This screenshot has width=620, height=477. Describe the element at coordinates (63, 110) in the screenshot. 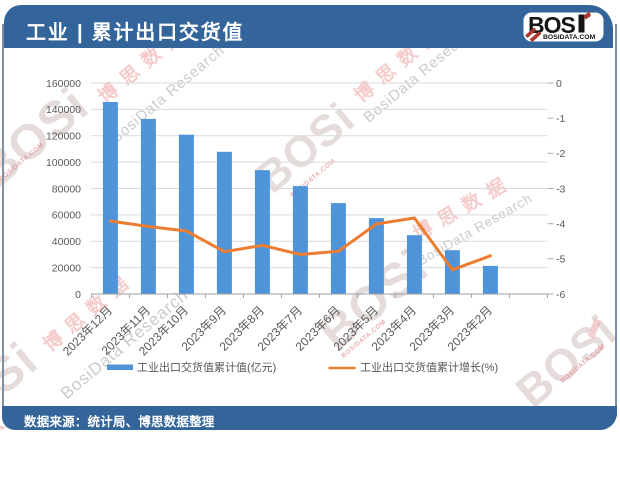

I see `svg-text: 140000` at that location.